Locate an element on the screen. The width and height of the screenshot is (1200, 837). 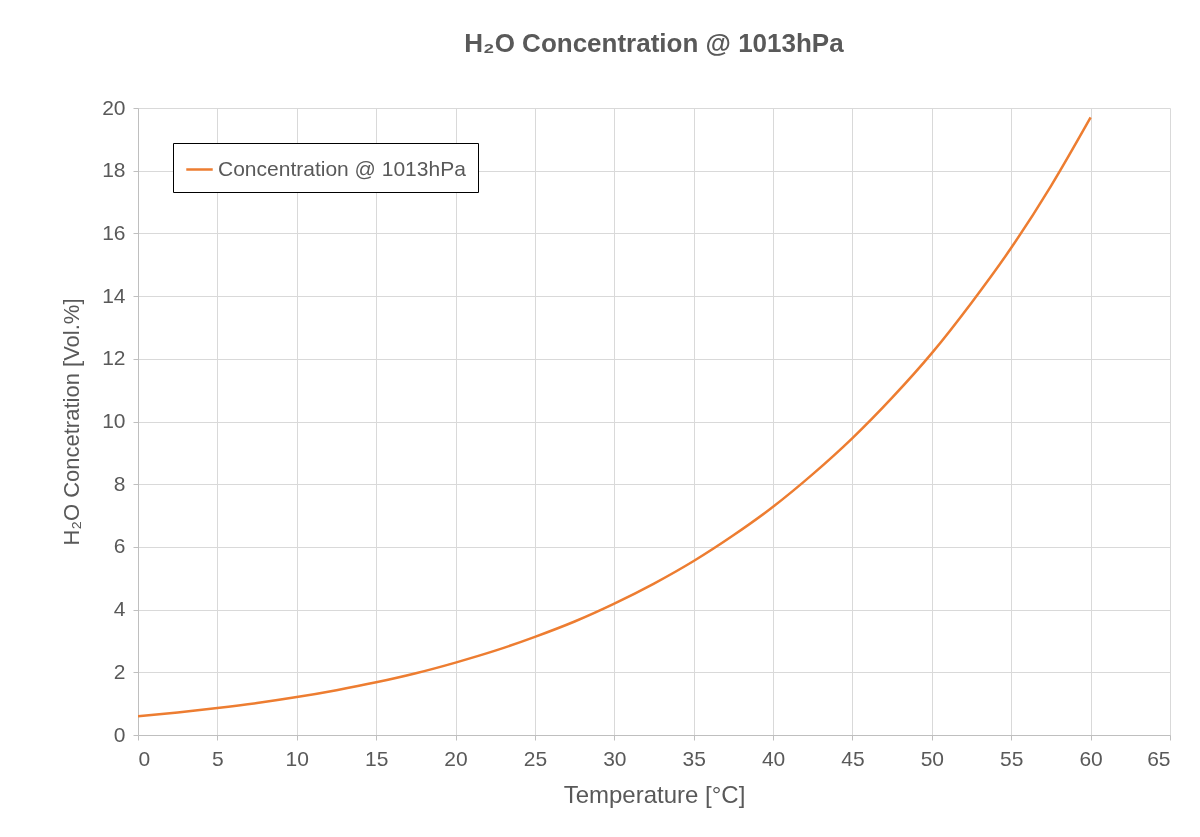
y-tick-label: 12 is located at coordinates (114, 358).